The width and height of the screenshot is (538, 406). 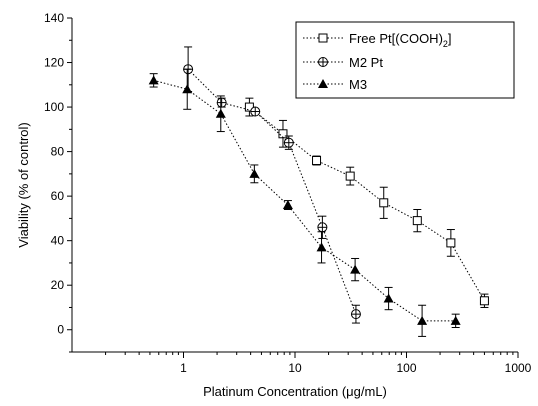 I want to click on y-tick-label: 120, so click(x=54, y=63).